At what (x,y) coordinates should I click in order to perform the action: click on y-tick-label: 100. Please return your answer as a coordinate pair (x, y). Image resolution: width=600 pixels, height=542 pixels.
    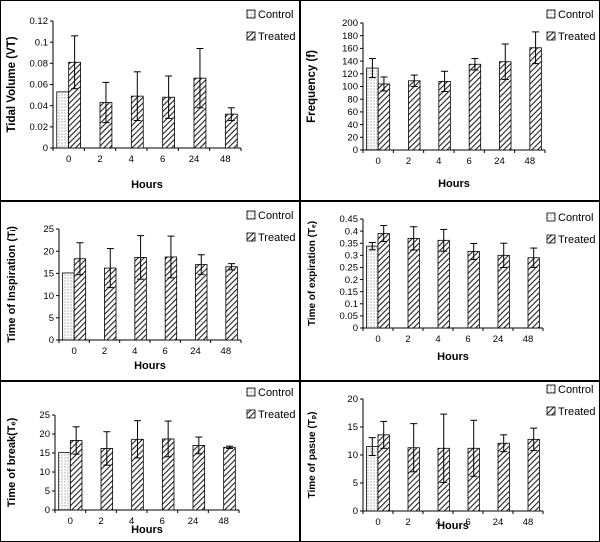
    Looking at the image, I should click on (350, 87).